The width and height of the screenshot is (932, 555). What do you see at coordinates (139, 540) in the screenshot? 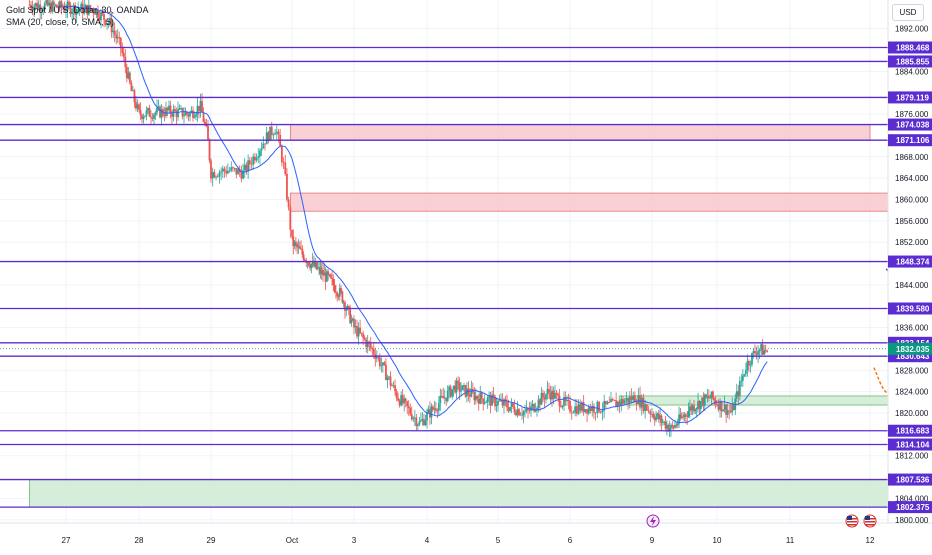
I see `x-tick-label: 28` at bounding box center [139, 540].